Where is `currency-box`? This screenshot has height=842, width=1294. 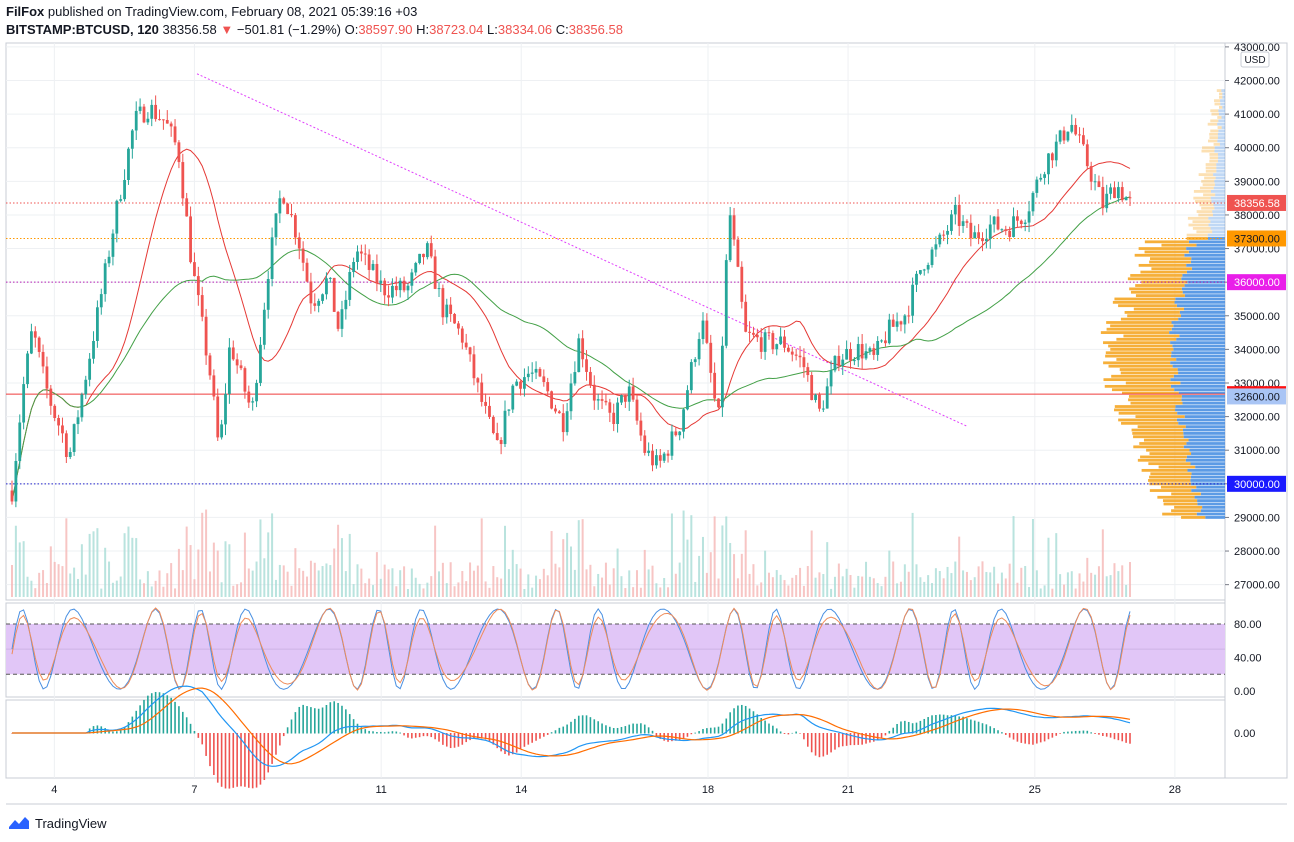
currency-box is located at coordinates (1255, 59).